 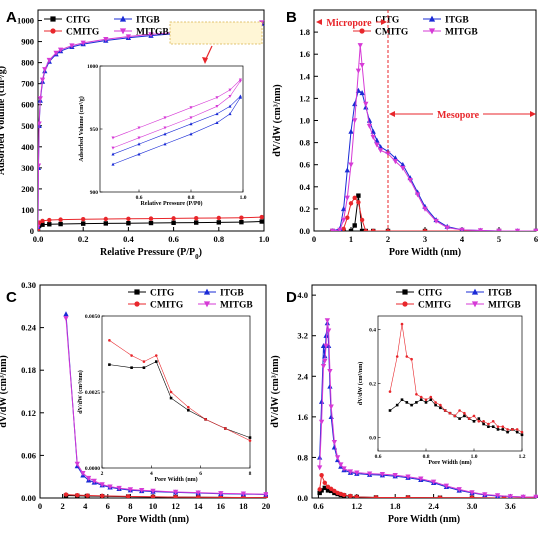 What do you see at coordinates (92, 67) in the screenshot?
I see `y-tick-label: 1000` at bounding box center [92, 67].